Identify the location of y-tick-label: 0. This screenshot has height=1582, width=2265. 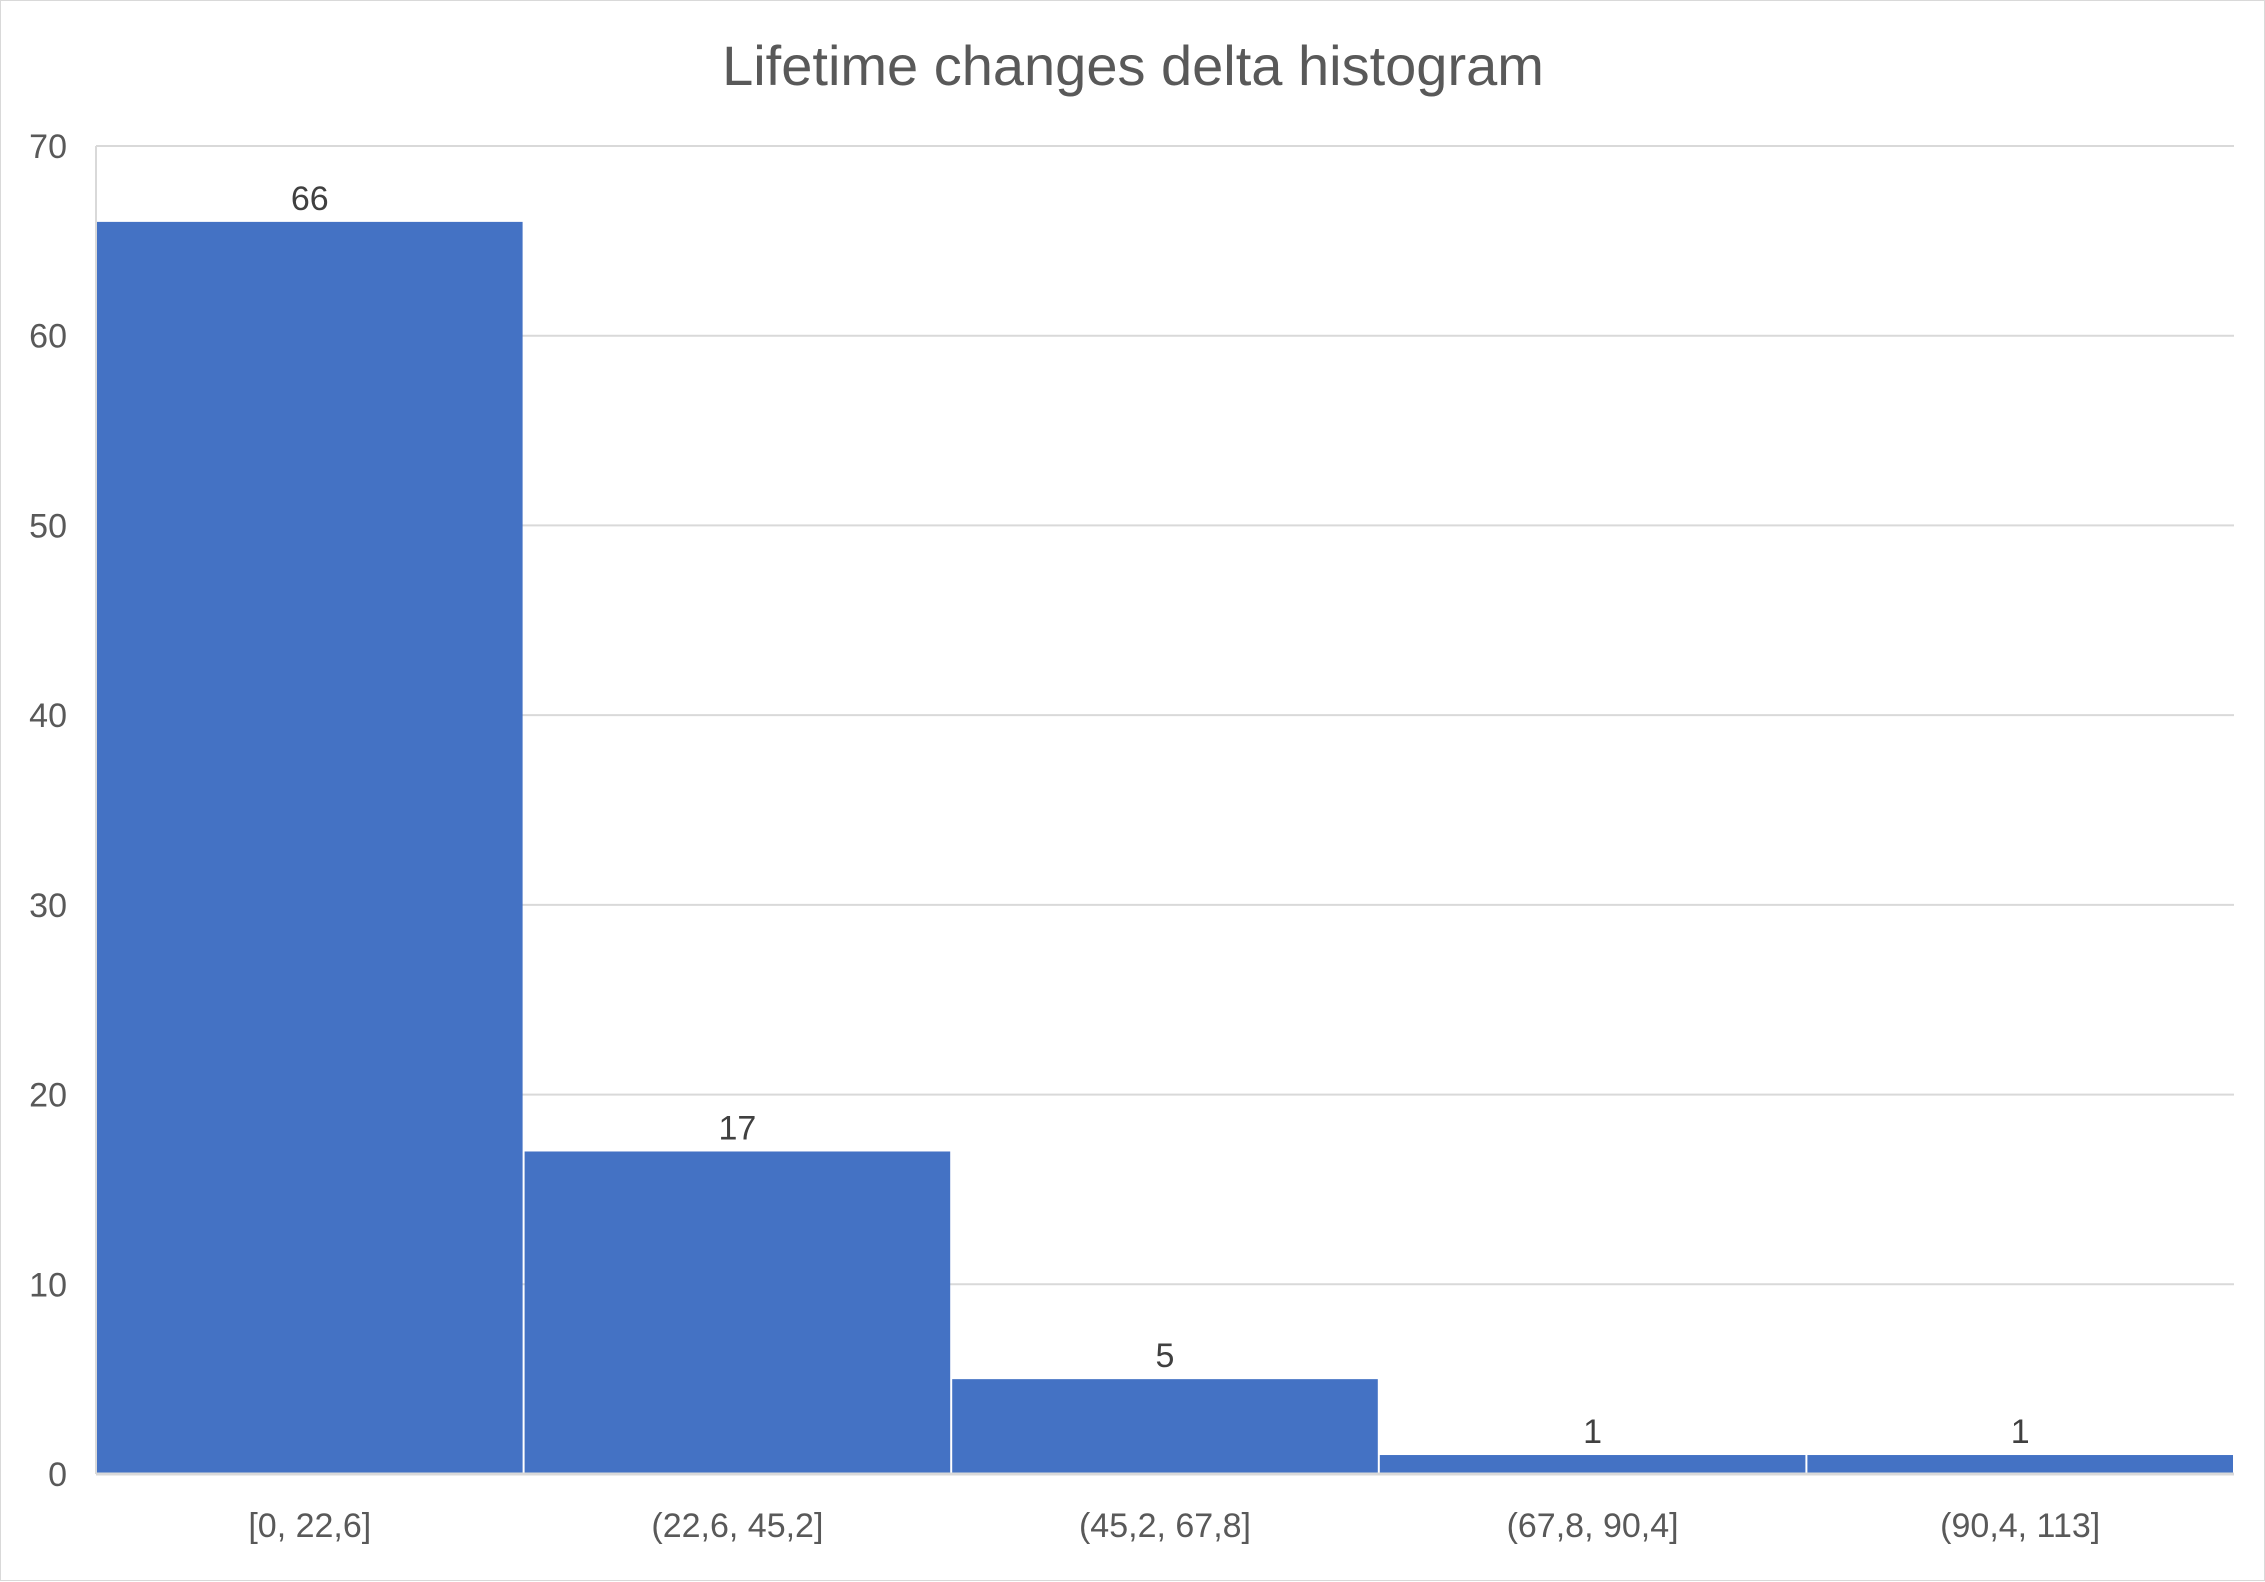
(57, 1475).